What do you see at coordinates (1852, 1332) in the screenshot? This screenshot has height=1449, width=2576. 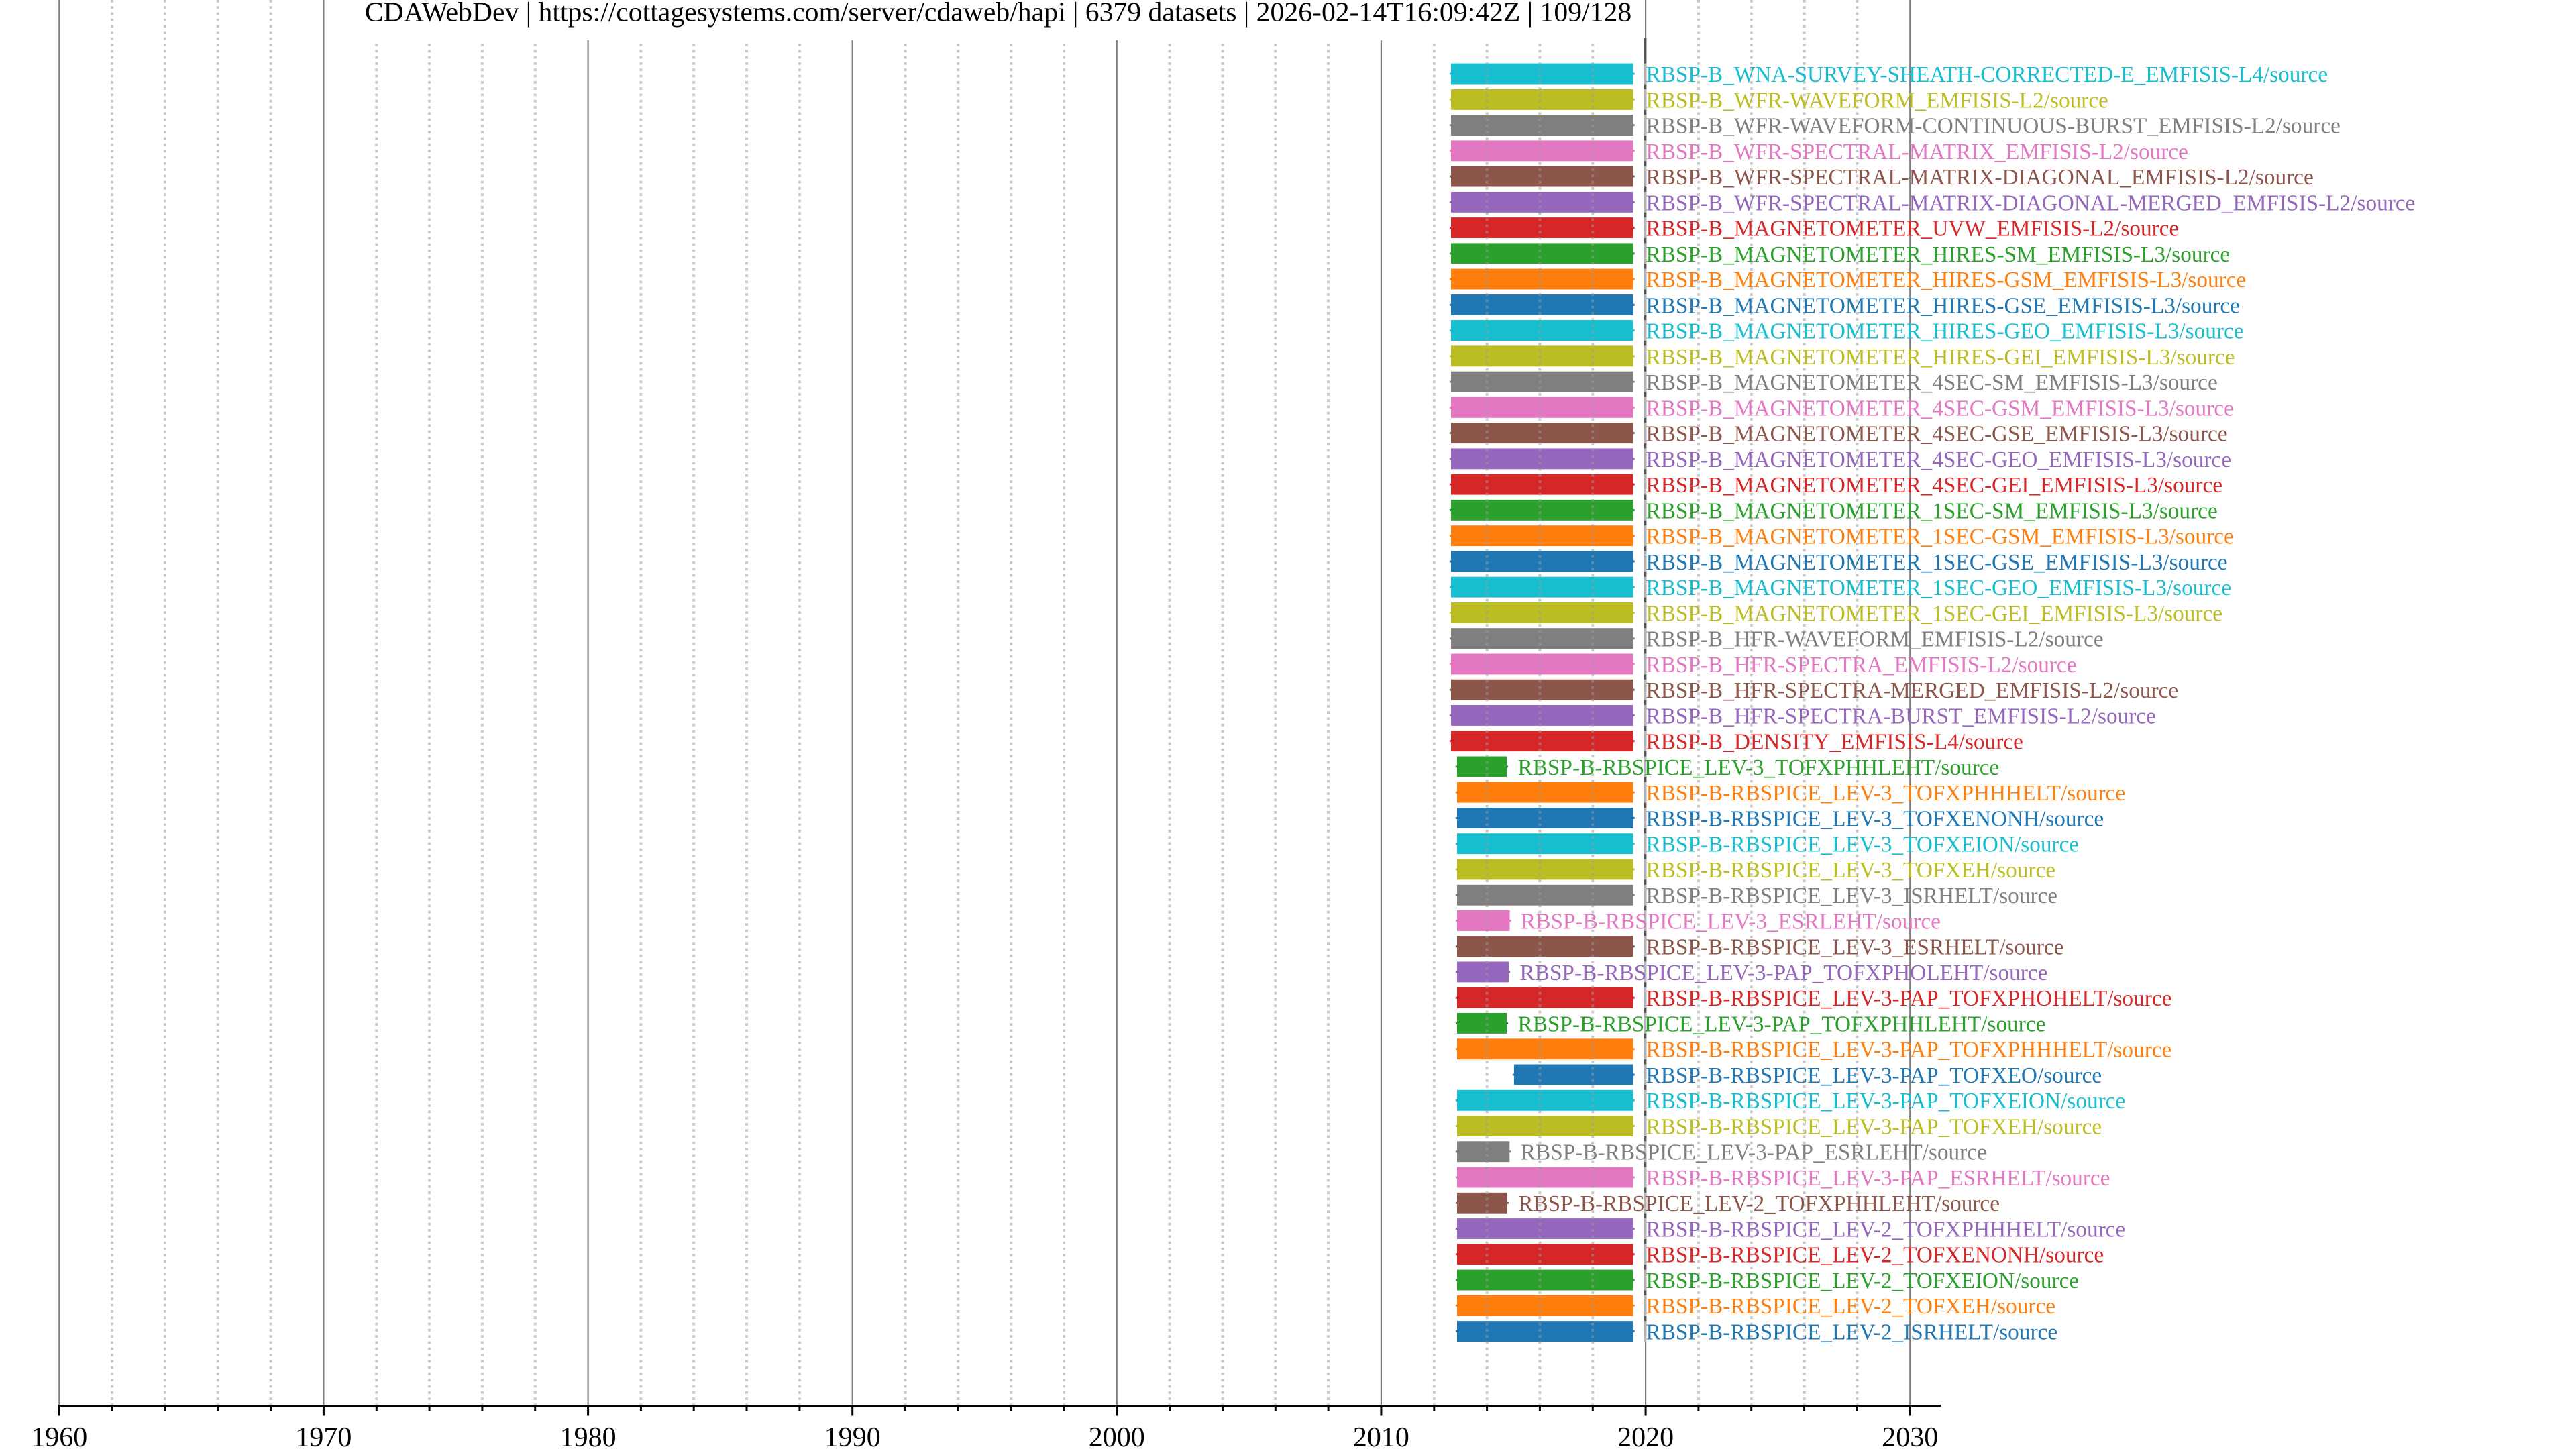 I see `svg-text:RBSP-B-RBSPICE_LEV-2_ISRHELT/s: RBSP-B-RBSPICE_LEV-2_ISRHELT/source` at bounding box center [1852, 1332].